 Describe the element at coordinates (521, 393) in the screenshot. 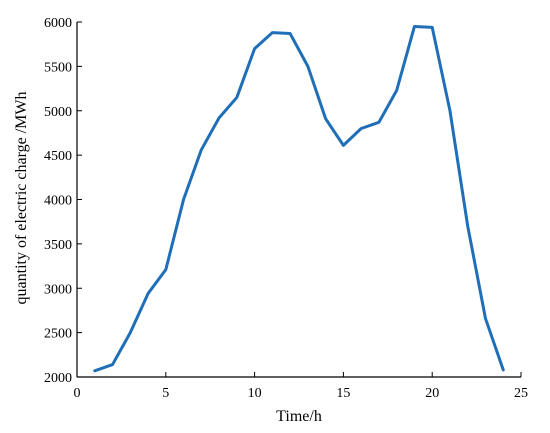

I see `x-tick-label: 25` at that location.